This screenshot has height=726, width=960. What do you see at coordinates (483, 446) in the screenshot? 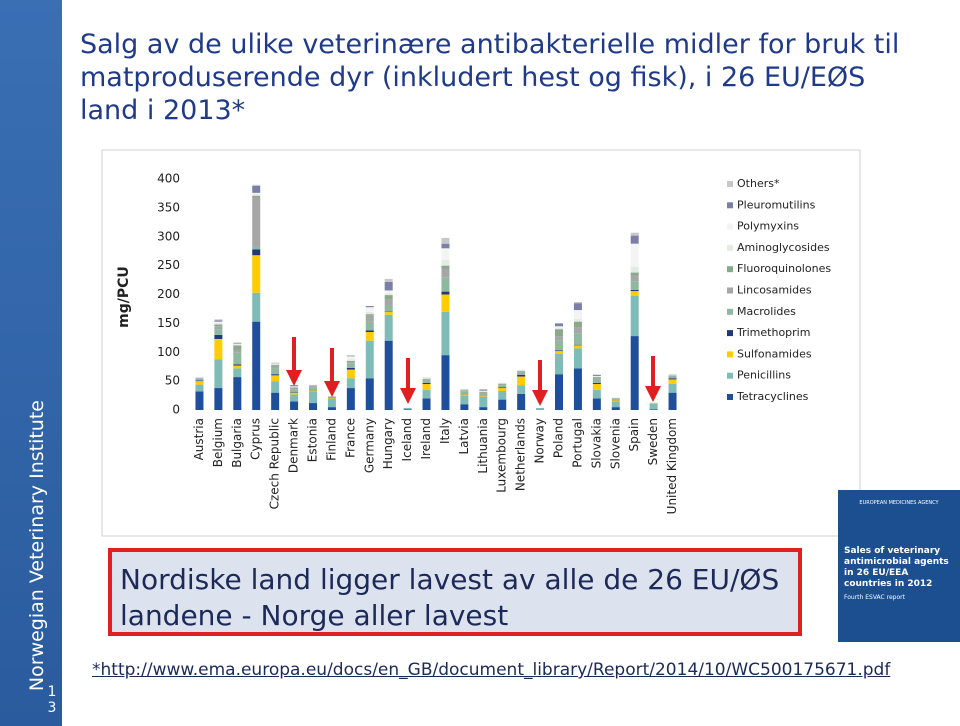
I see `x-tick-label: Lithuania` at bounding box center [483, 446].